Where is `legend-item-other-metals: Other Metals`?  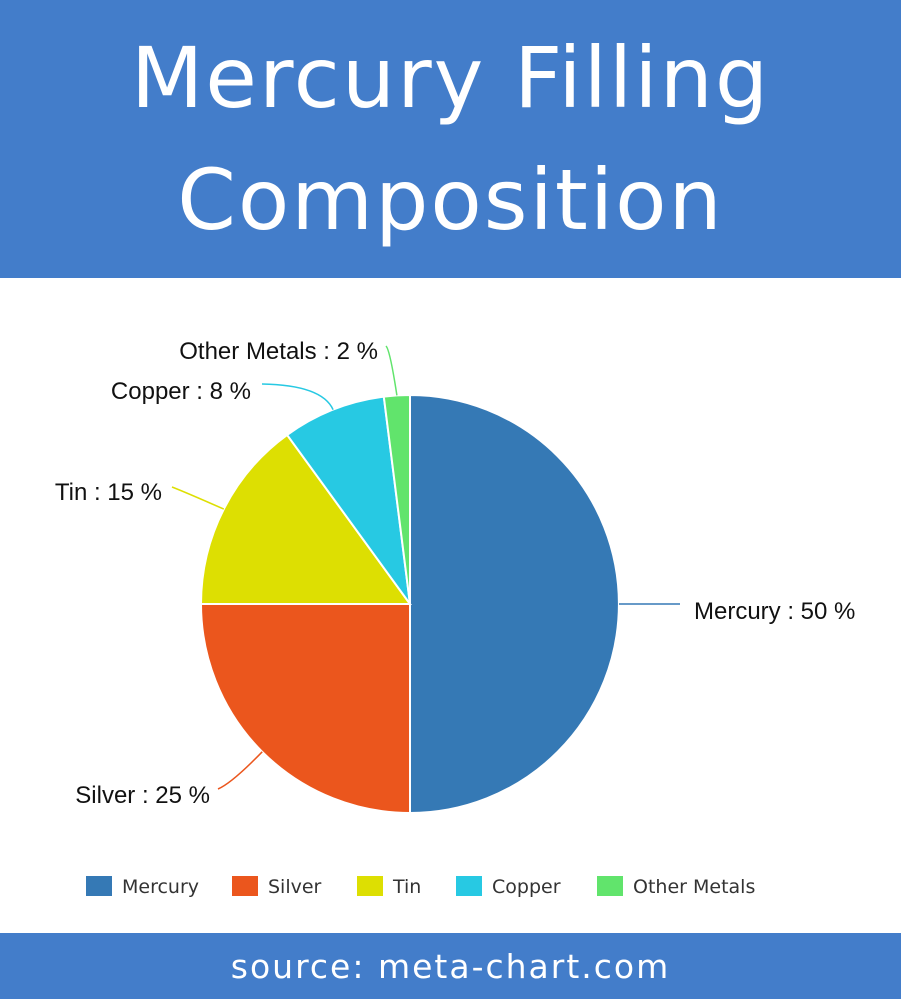 legend-item-other-metals: Other Metals is located at coordinates (676, 887).